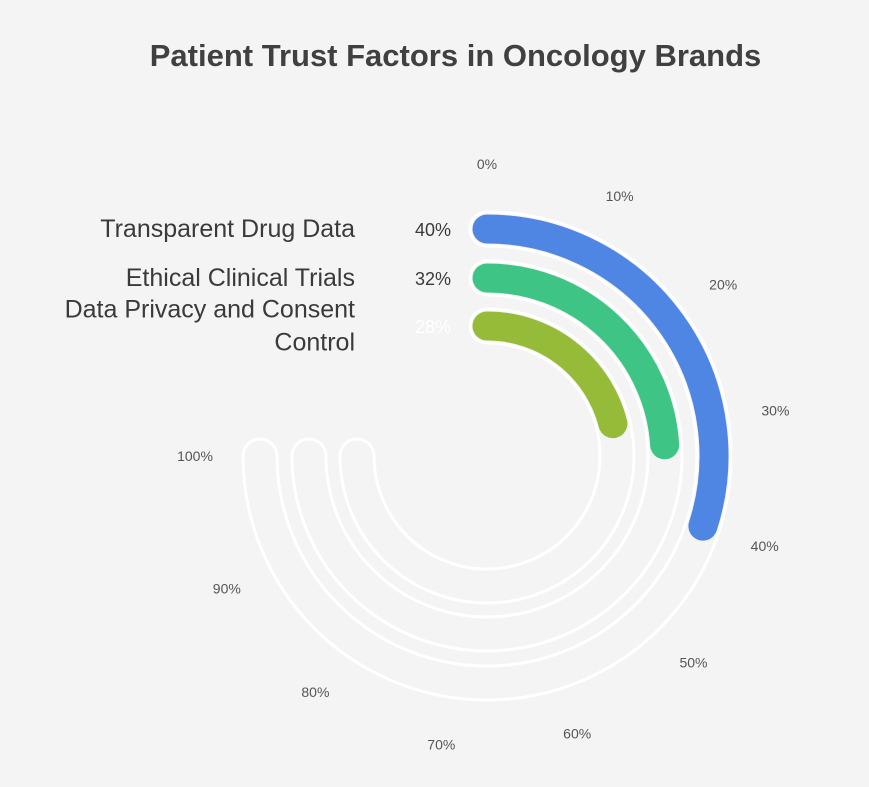  Describe the element at coordinates (620, 196) in the screenshot. I see `axis-tick-label: 10%` at that location.